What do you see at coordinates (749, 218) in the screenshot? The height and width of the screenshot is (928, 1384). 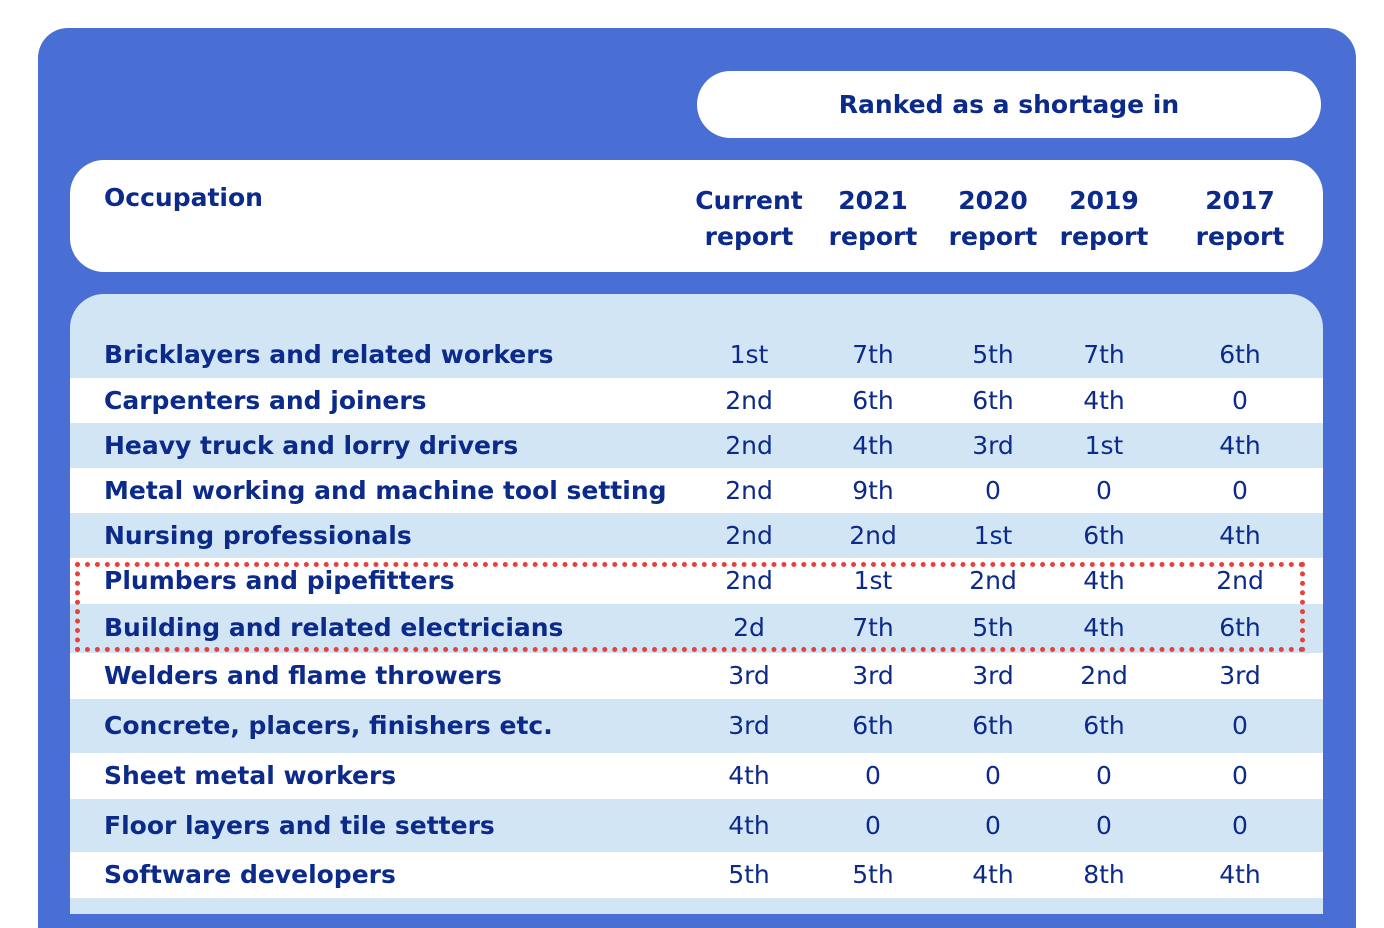 I see `column-header-current: Current report` at bounding box center [749, 218].